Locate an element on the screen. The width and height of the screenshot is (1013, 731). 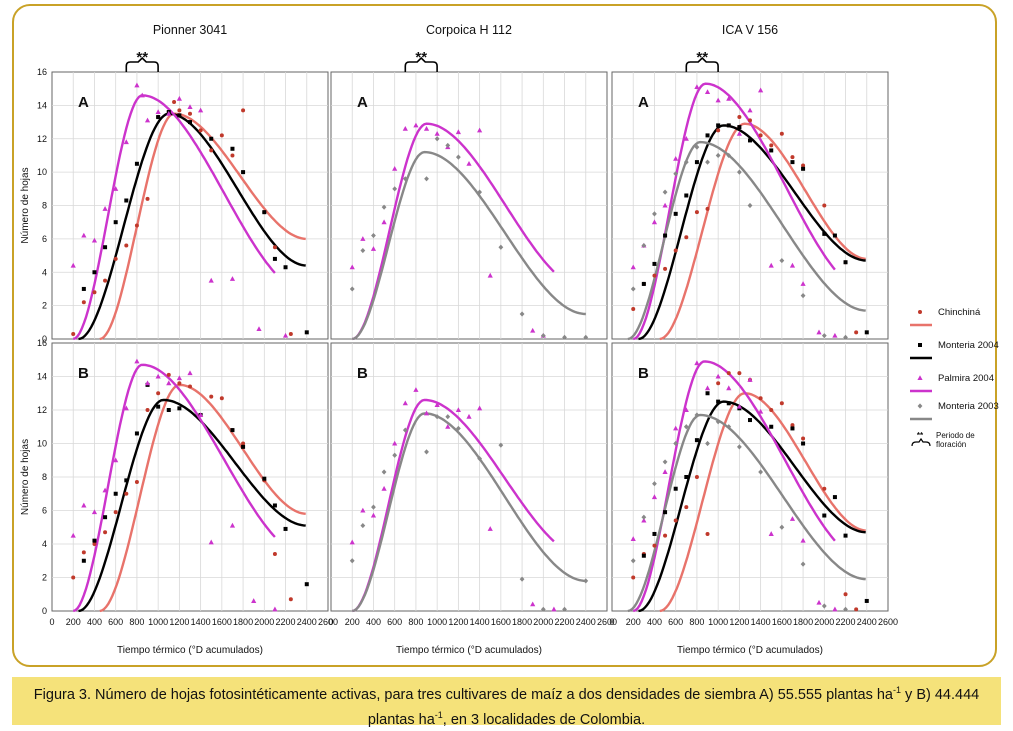
x-axis-label-1: Tiempo térmico (°D acumulados) is located at coordinates (469, 650).